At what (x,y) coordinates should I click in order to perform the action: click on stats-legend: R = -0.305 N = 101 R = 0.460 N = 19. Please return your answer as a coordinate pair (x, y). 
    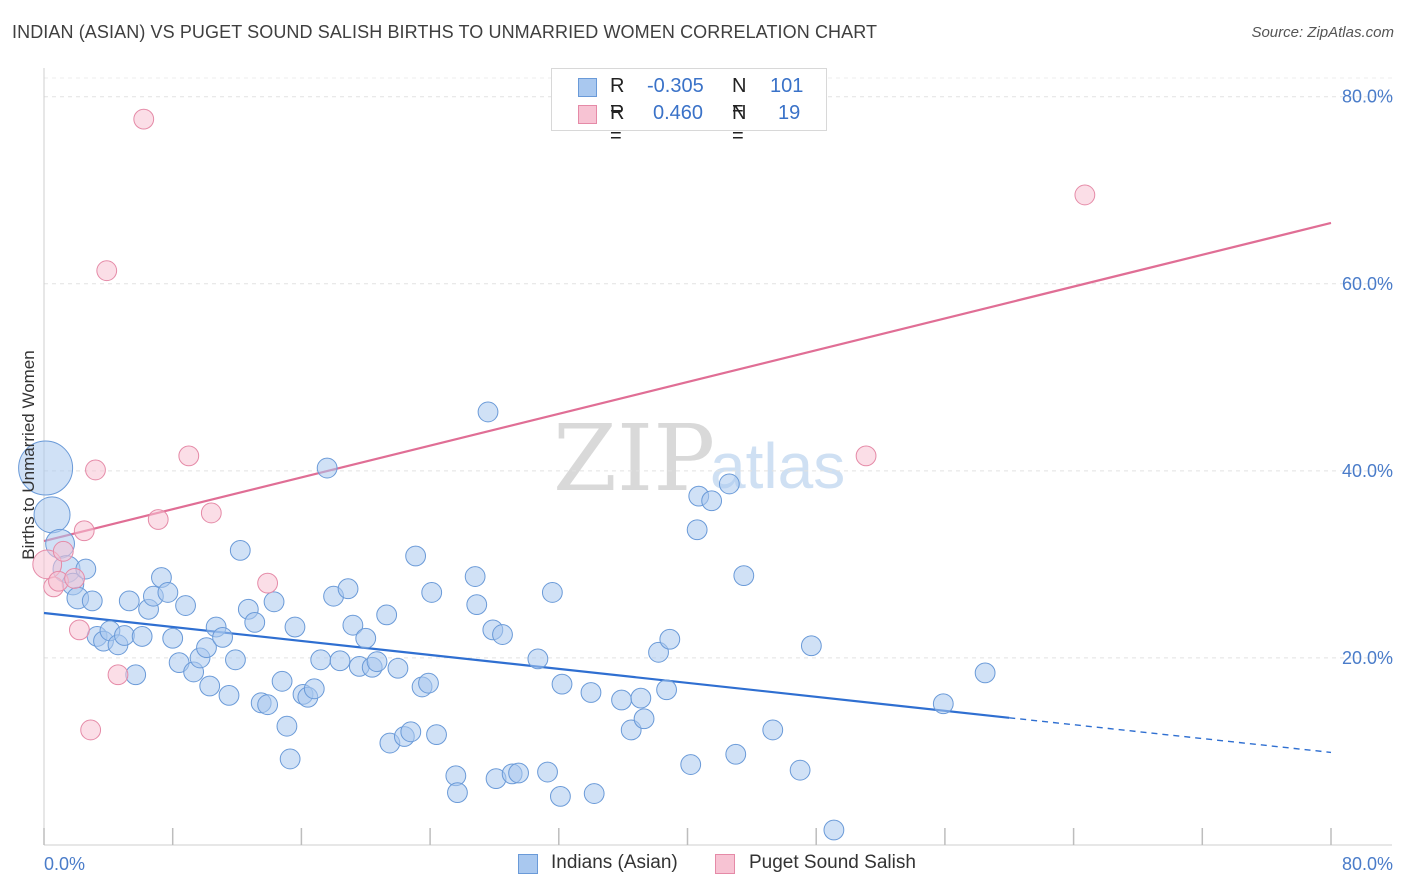
    Looking at the image, I should click on (689, 107).